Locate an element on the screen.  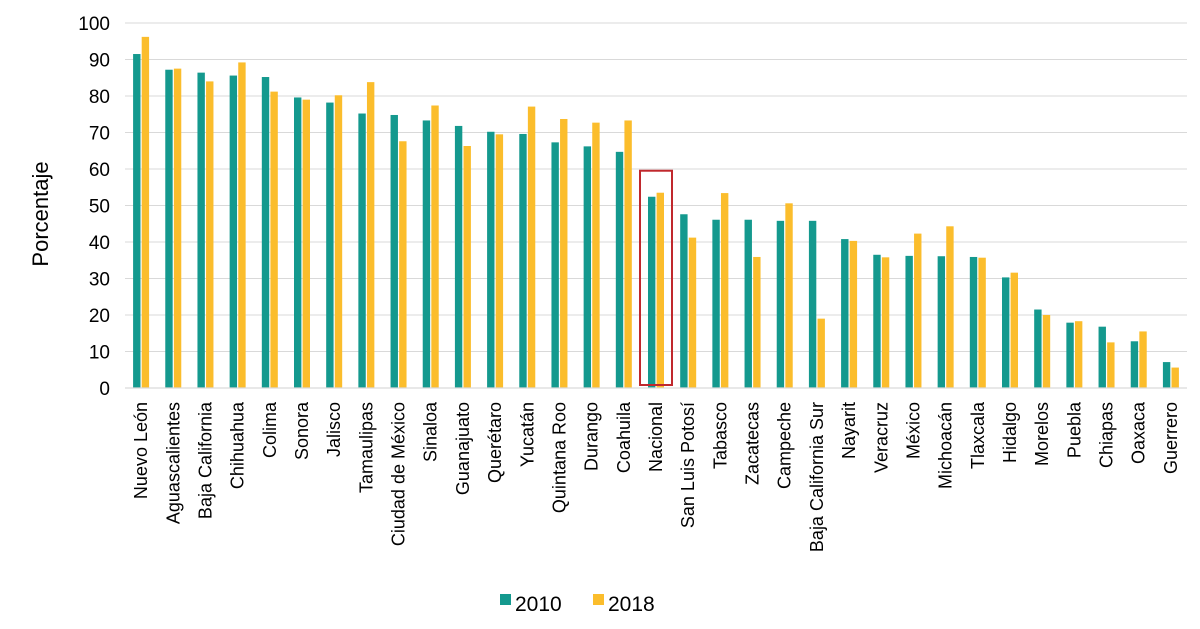
y-tick-label: 50 is located at coordinates (99, 207).